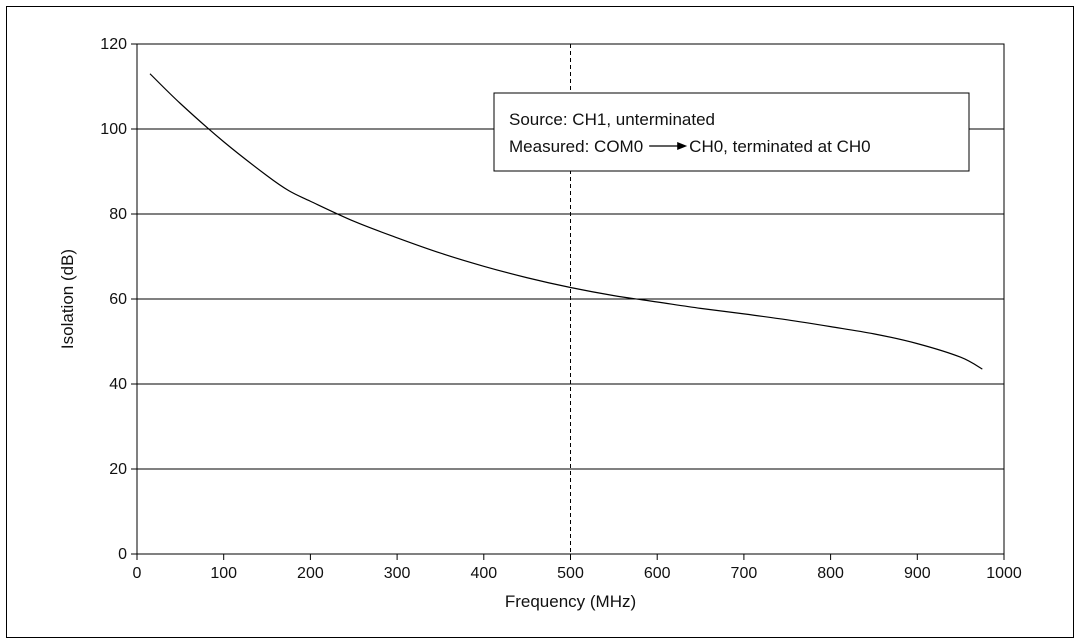 The height and width of the screenshot is (644, 1080). I want to click on y-tick-label-100: 100, so click(113, 129).